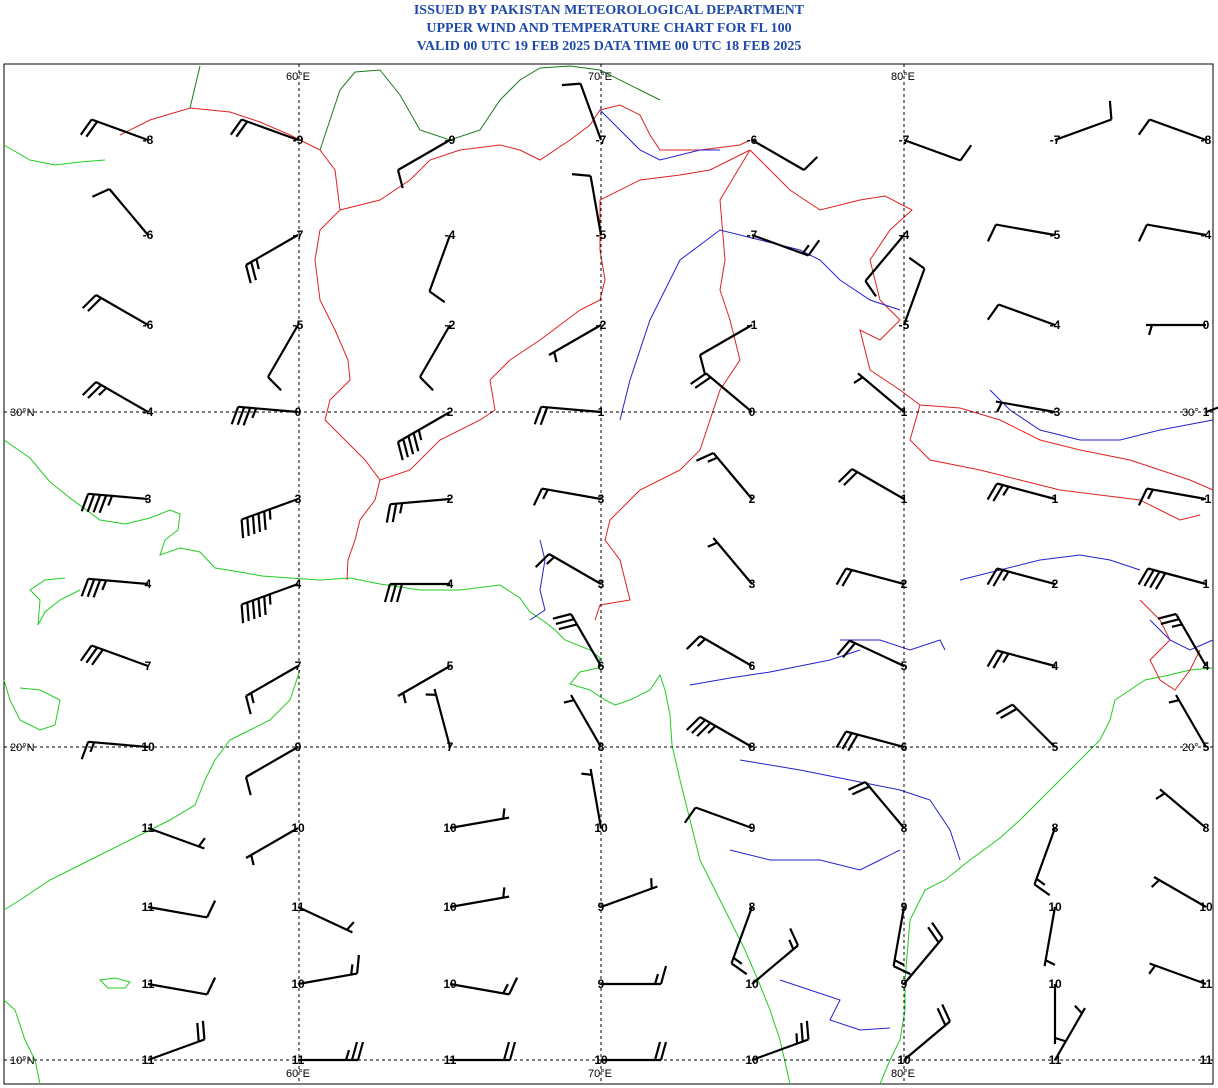 This screenshot has height=1088, width=1218. I want to click on border-afghanistan-north, so click(545, 157).